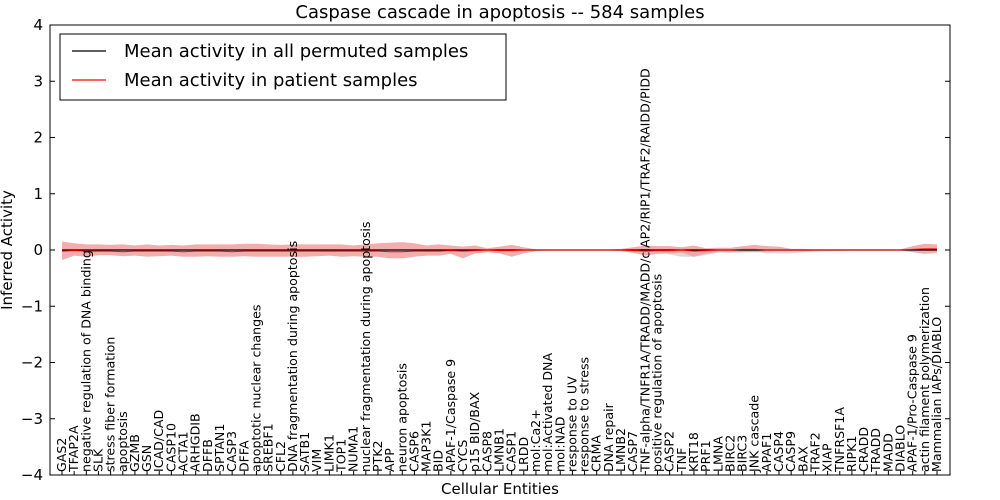 The height and width of the screenshot is (500, 1000). Describe the element at coordinates (827, 457) in the screenshot. I see `x-tick-label: XIAP` at that location.